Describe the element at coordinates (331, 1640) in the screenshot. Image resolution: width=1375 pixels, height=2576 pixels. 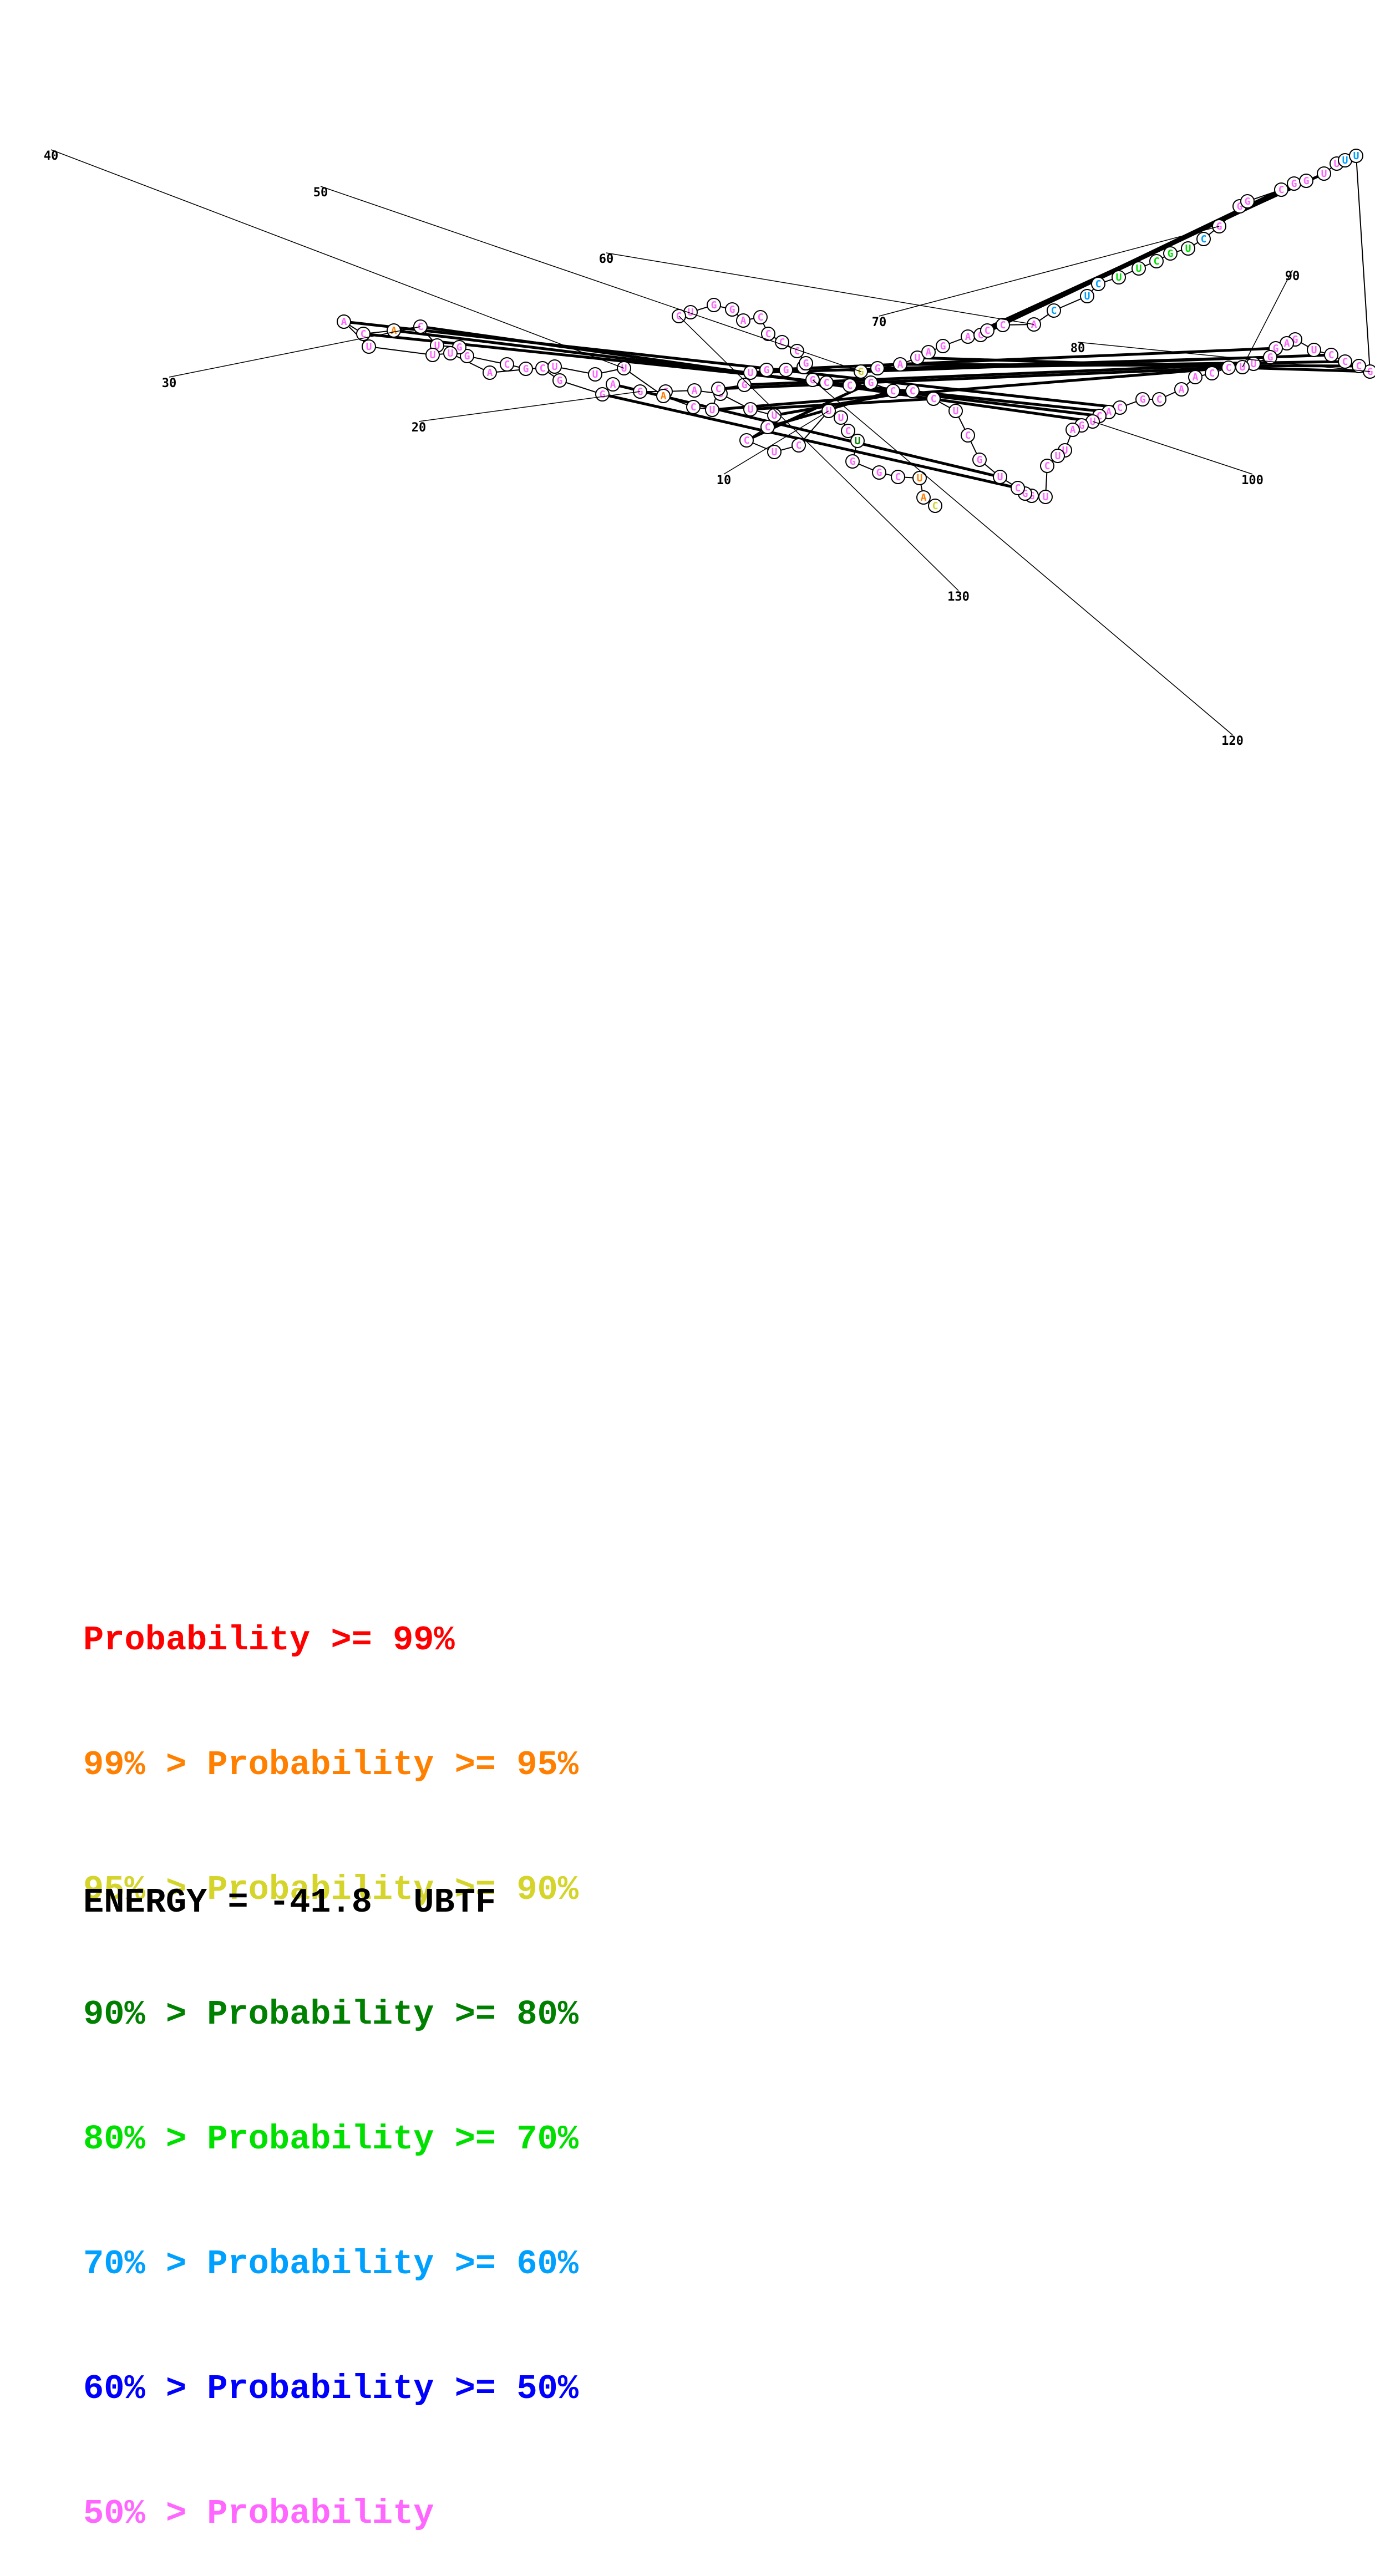
I see `legend-row-99: Probability >= 99%` at that location.